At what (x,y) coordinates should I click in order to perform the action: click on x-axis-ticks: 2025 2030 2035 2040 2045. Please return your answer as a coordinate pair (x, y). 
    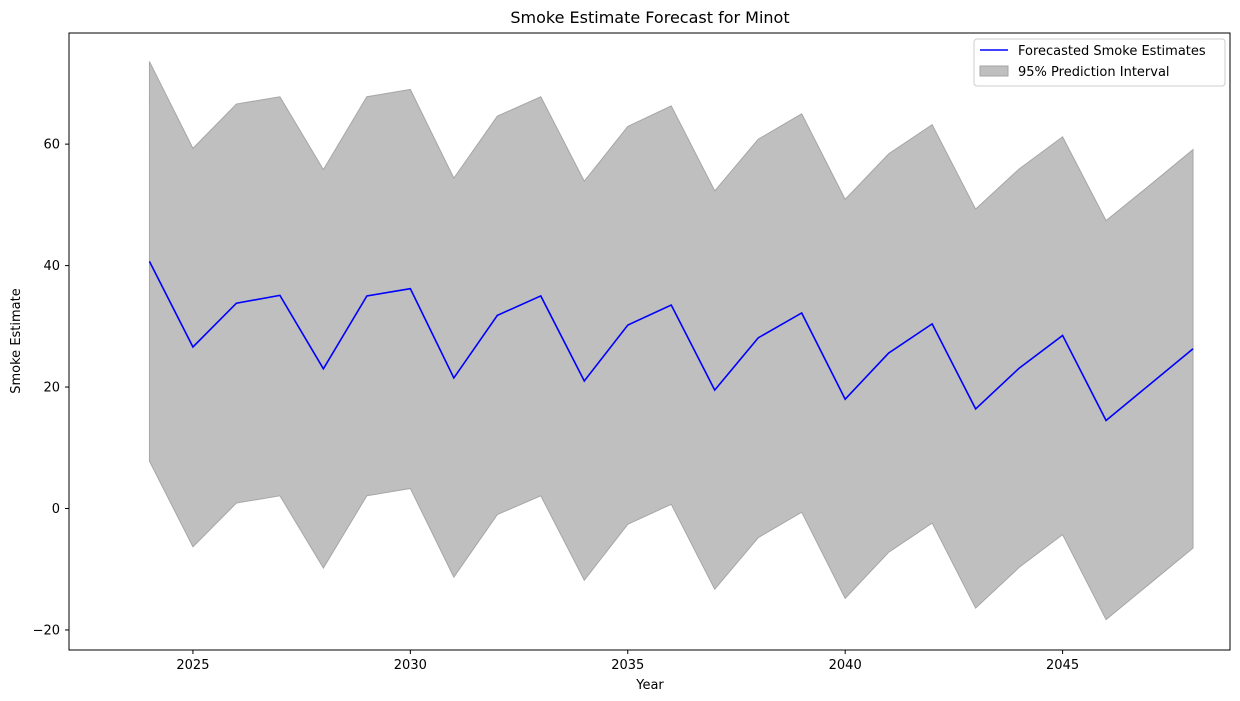
    Looking at the image, I should click on (627, 661).